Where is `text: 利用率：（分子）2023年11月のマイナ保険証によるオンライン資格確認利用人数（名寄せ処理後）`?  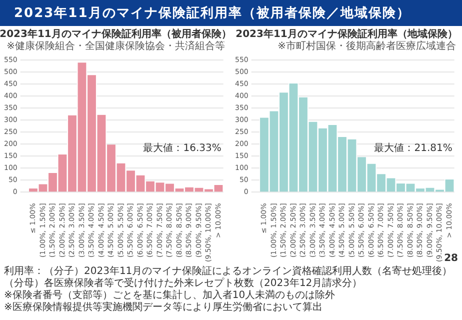 text: 利用率：（分子）2023年11月のマイナ保険証によるオンライン資格確認利用人数（名寄せ処理後） is located at coordinates (229, 272).